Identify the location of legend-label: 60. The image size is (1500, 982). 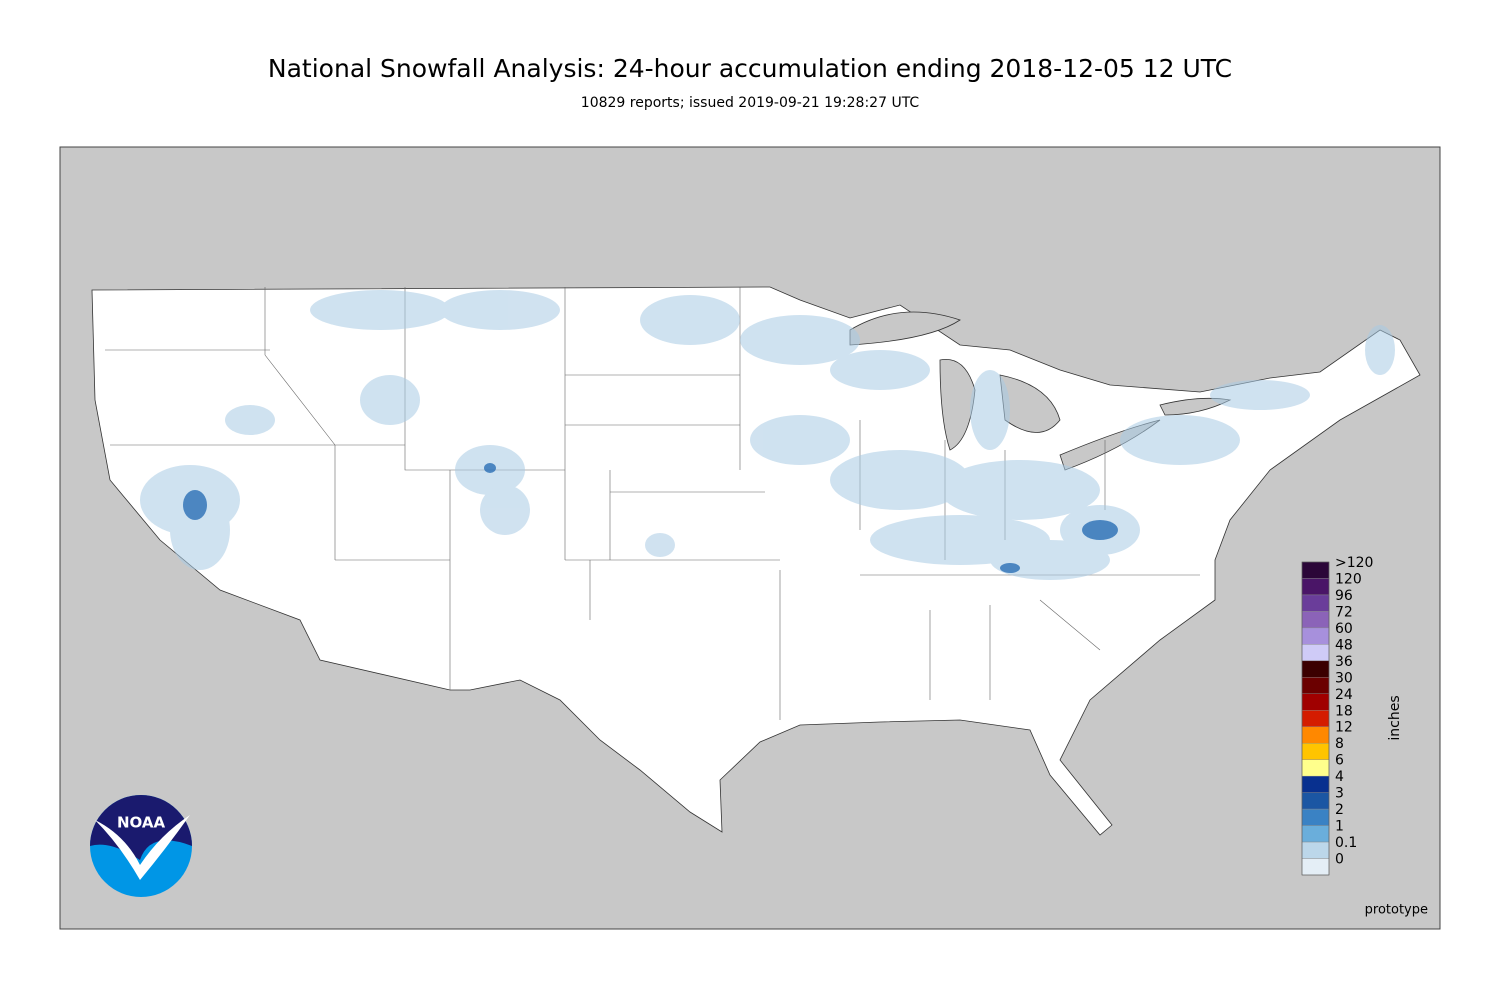
(1344, 629).